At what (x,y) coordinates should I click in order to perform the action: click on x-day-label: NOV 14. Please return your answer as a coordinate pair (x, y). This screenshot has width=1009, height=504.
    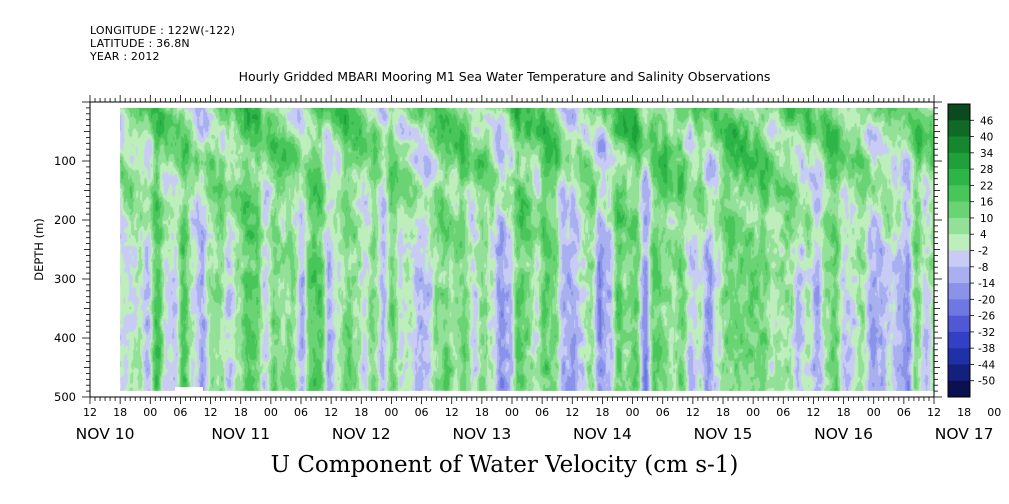
    Looking at the image, I should click on (602, 434).